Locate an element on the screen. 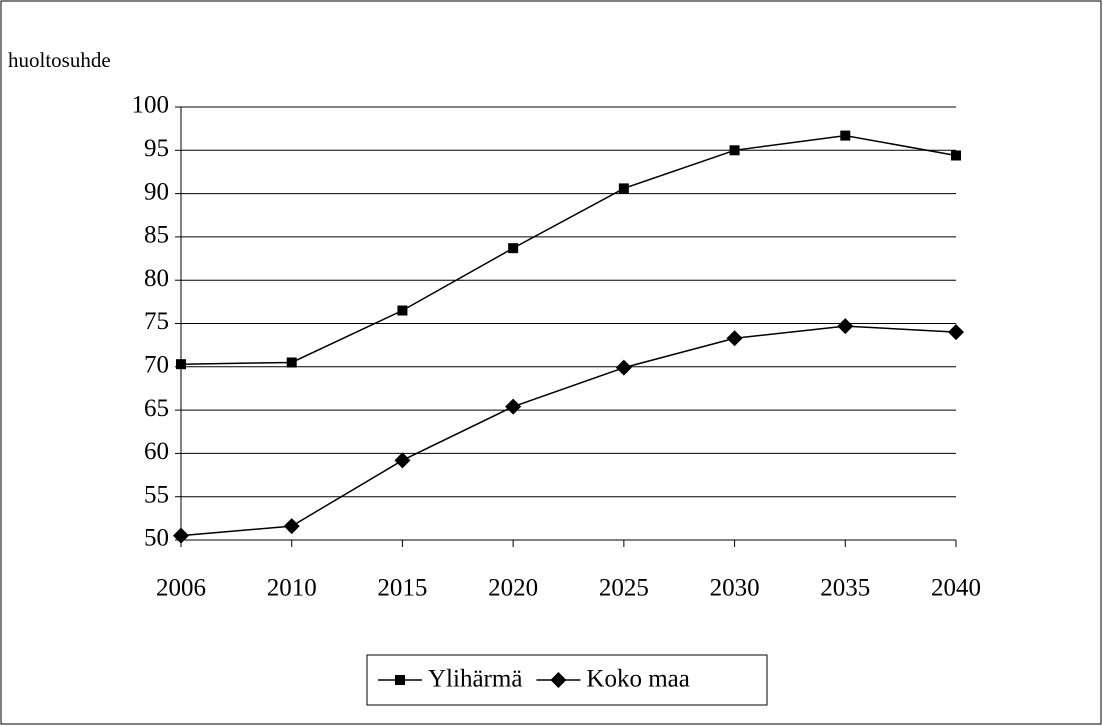 The height and width of the screenshot is (726, 1103). y-tick-label: 85 is located at coordinates (156, 235).